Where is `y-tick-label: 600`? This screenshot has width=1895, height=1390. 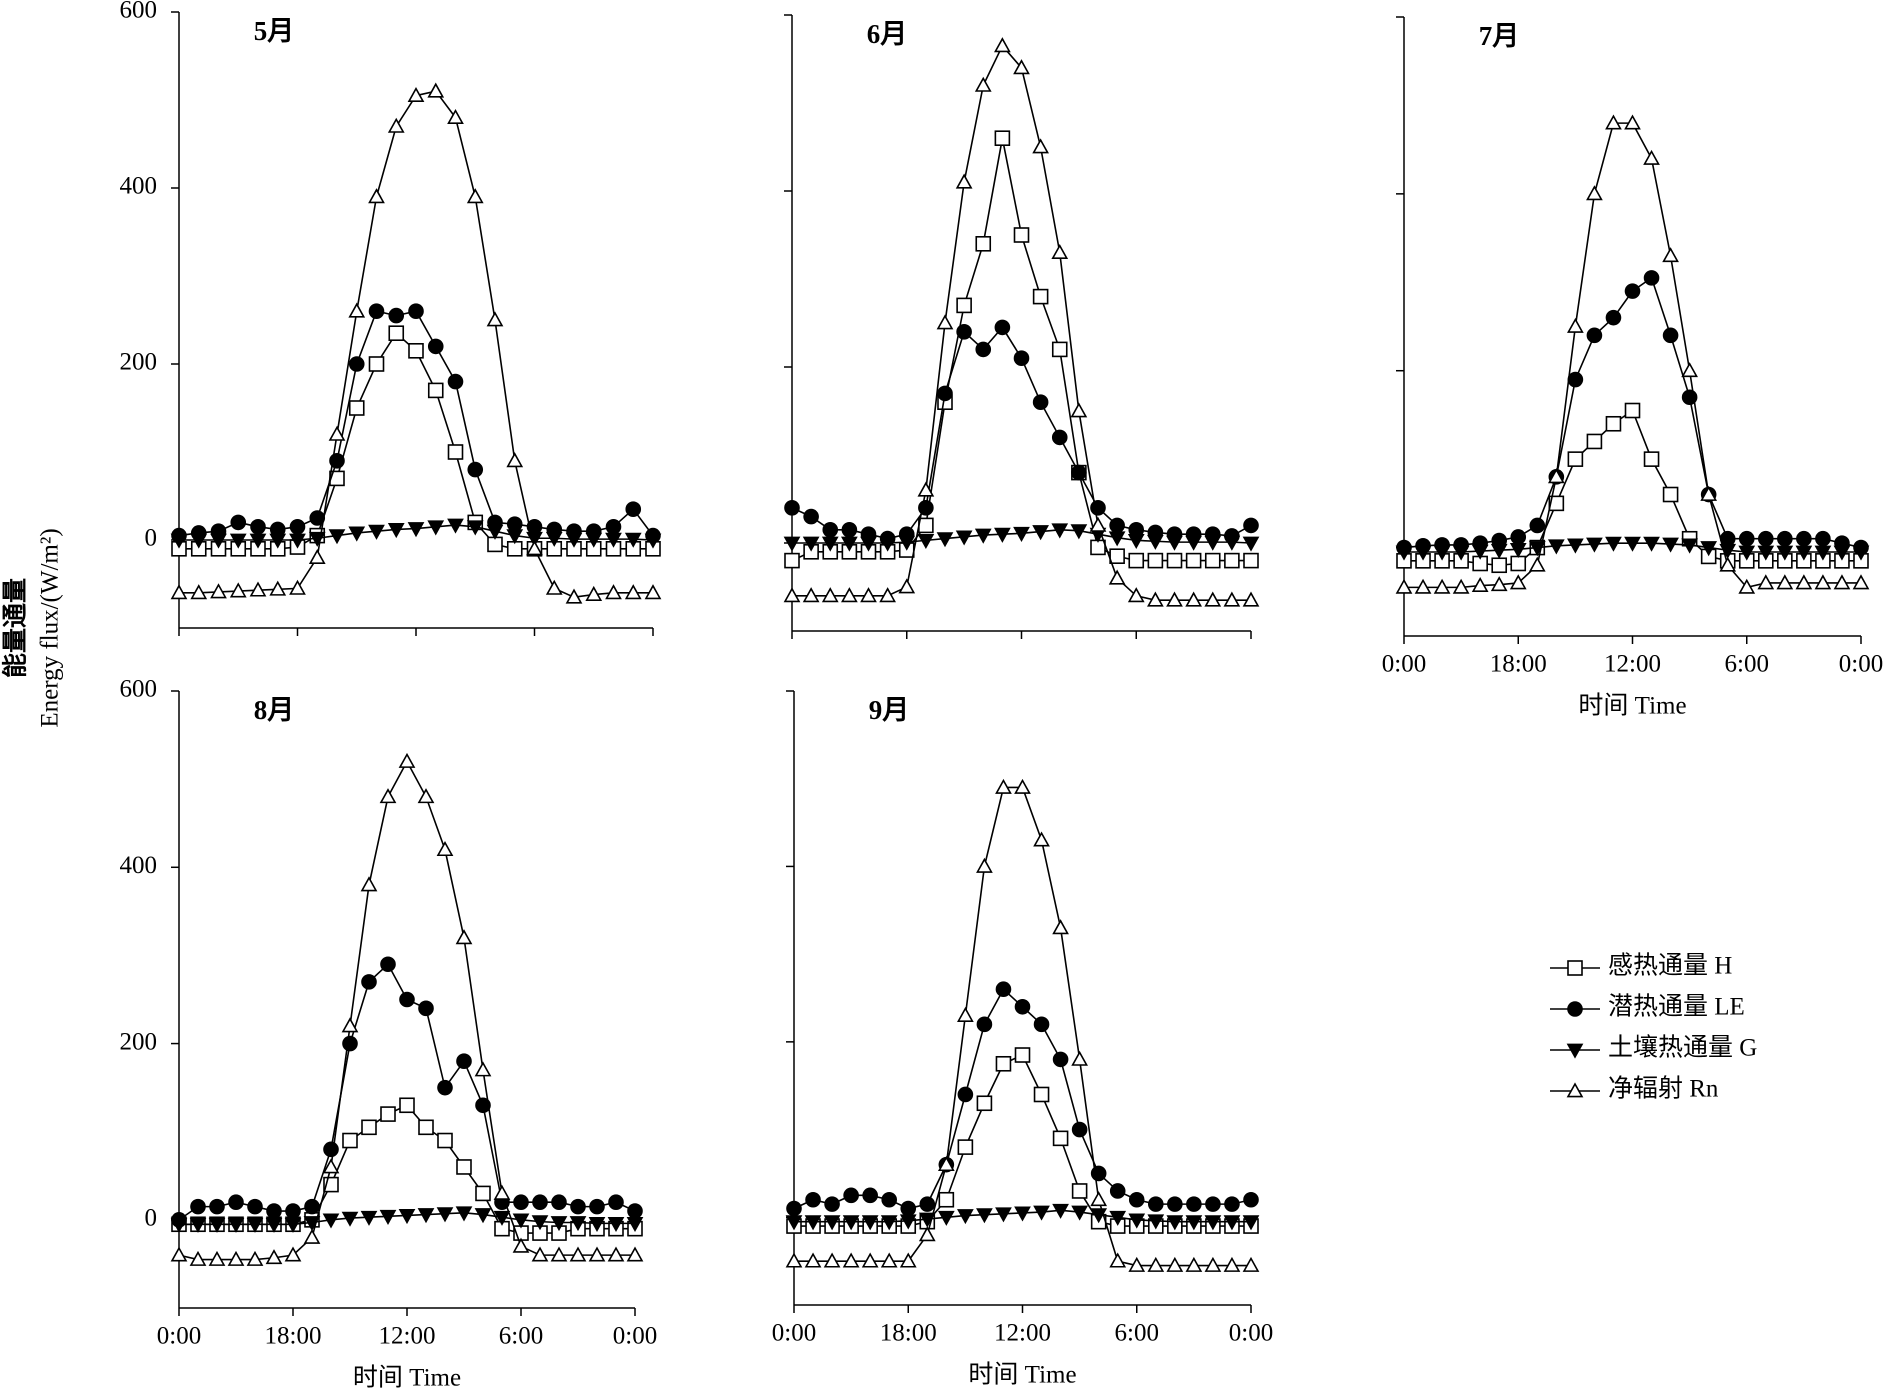 y-tick-label: 600 is located at coordinates (139, 12).